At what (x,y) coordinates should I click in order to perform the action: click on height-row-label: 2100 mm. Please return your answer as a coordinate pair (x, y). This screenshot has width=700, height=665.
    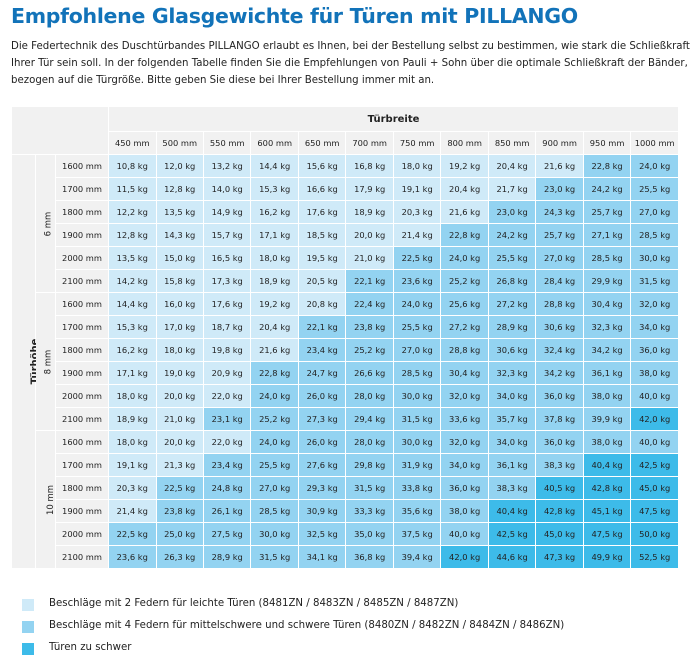
    Looking at the image, I should click on (82, 557).